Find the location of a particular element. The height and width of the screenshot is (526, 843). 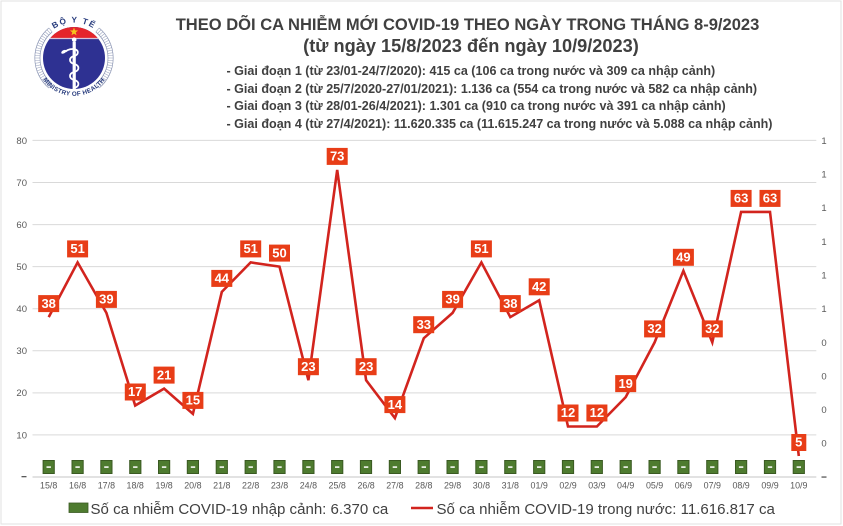

svg-text: 19 is located at coordinates (625, 383).